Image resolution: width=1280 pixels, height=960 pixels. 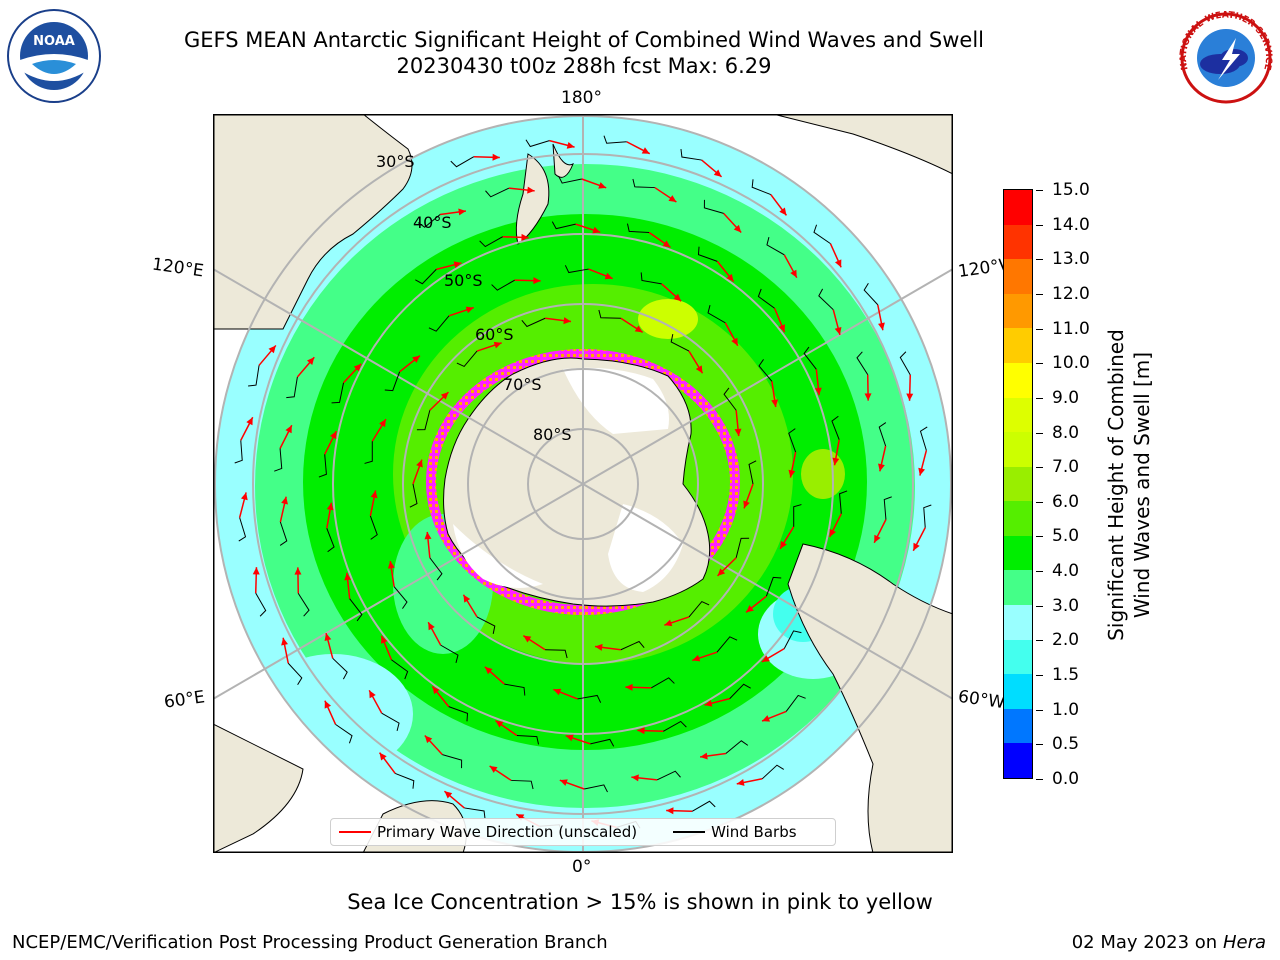 I want to click on colorbar-tick-label: 14.0, so click(x=1071, y=224).